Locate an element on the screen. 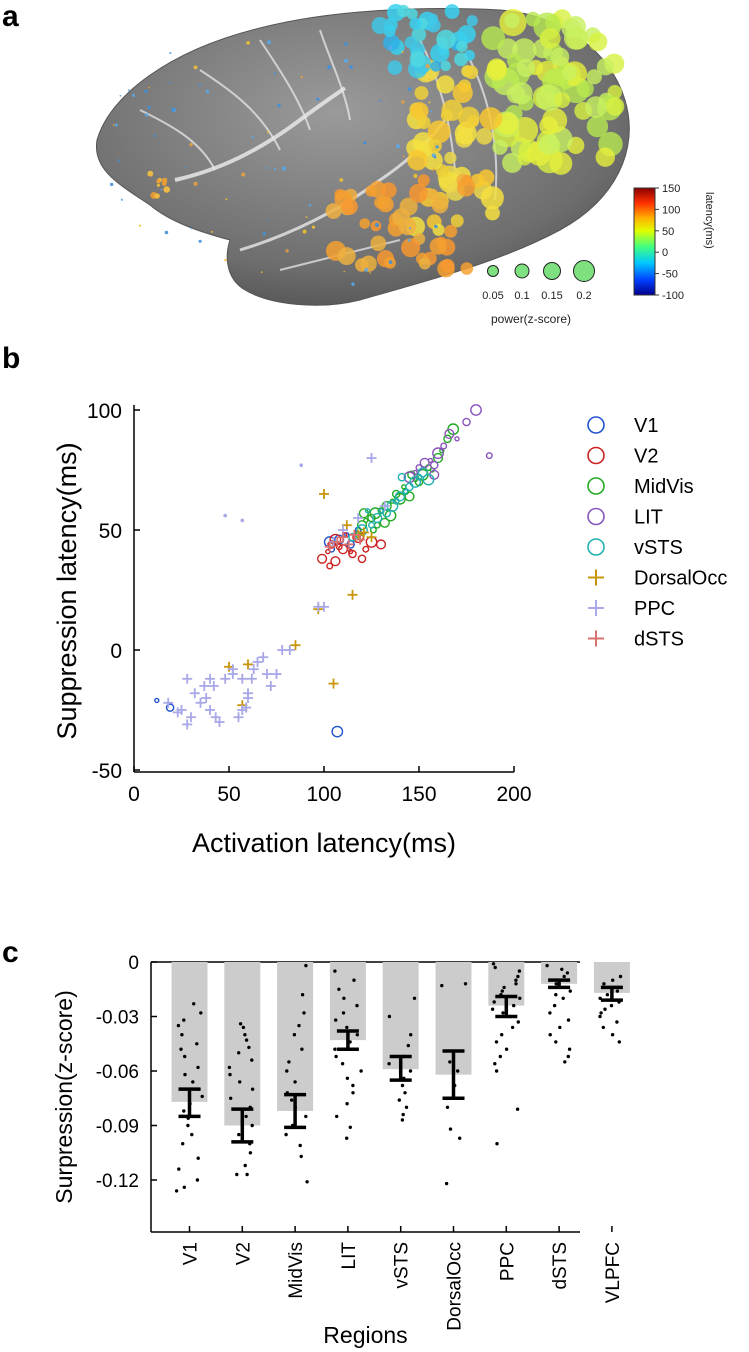 This screenshot has height=1352, width=749. bar-V1 is located at coordinates (189, 1032).